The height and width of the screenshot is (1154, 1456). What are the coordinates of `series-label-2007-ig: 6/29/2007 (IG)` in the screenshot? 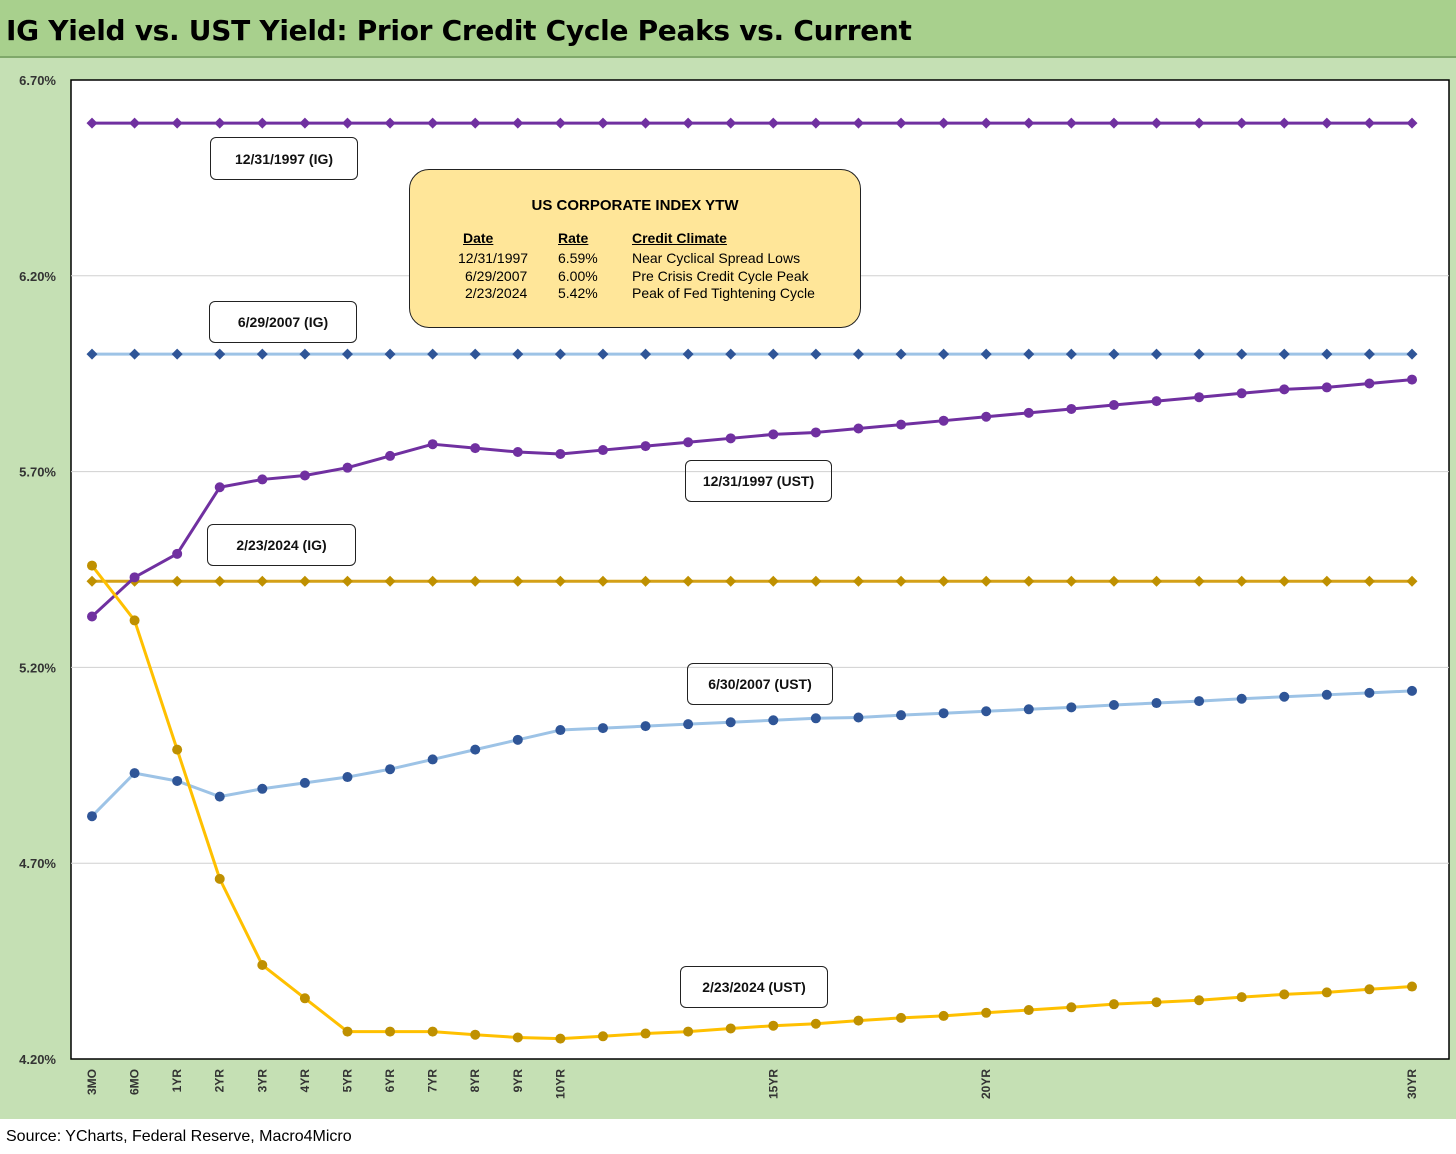 It's located at (283, 322).